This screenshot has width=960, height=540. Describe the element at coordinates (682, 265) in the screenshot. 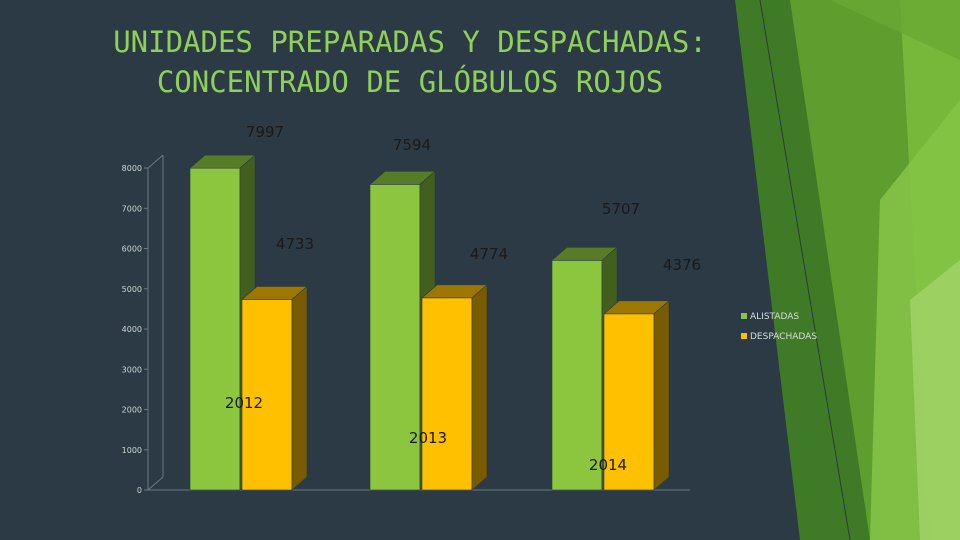

I see `data-label-despachadas-2014: 4376` at that location.